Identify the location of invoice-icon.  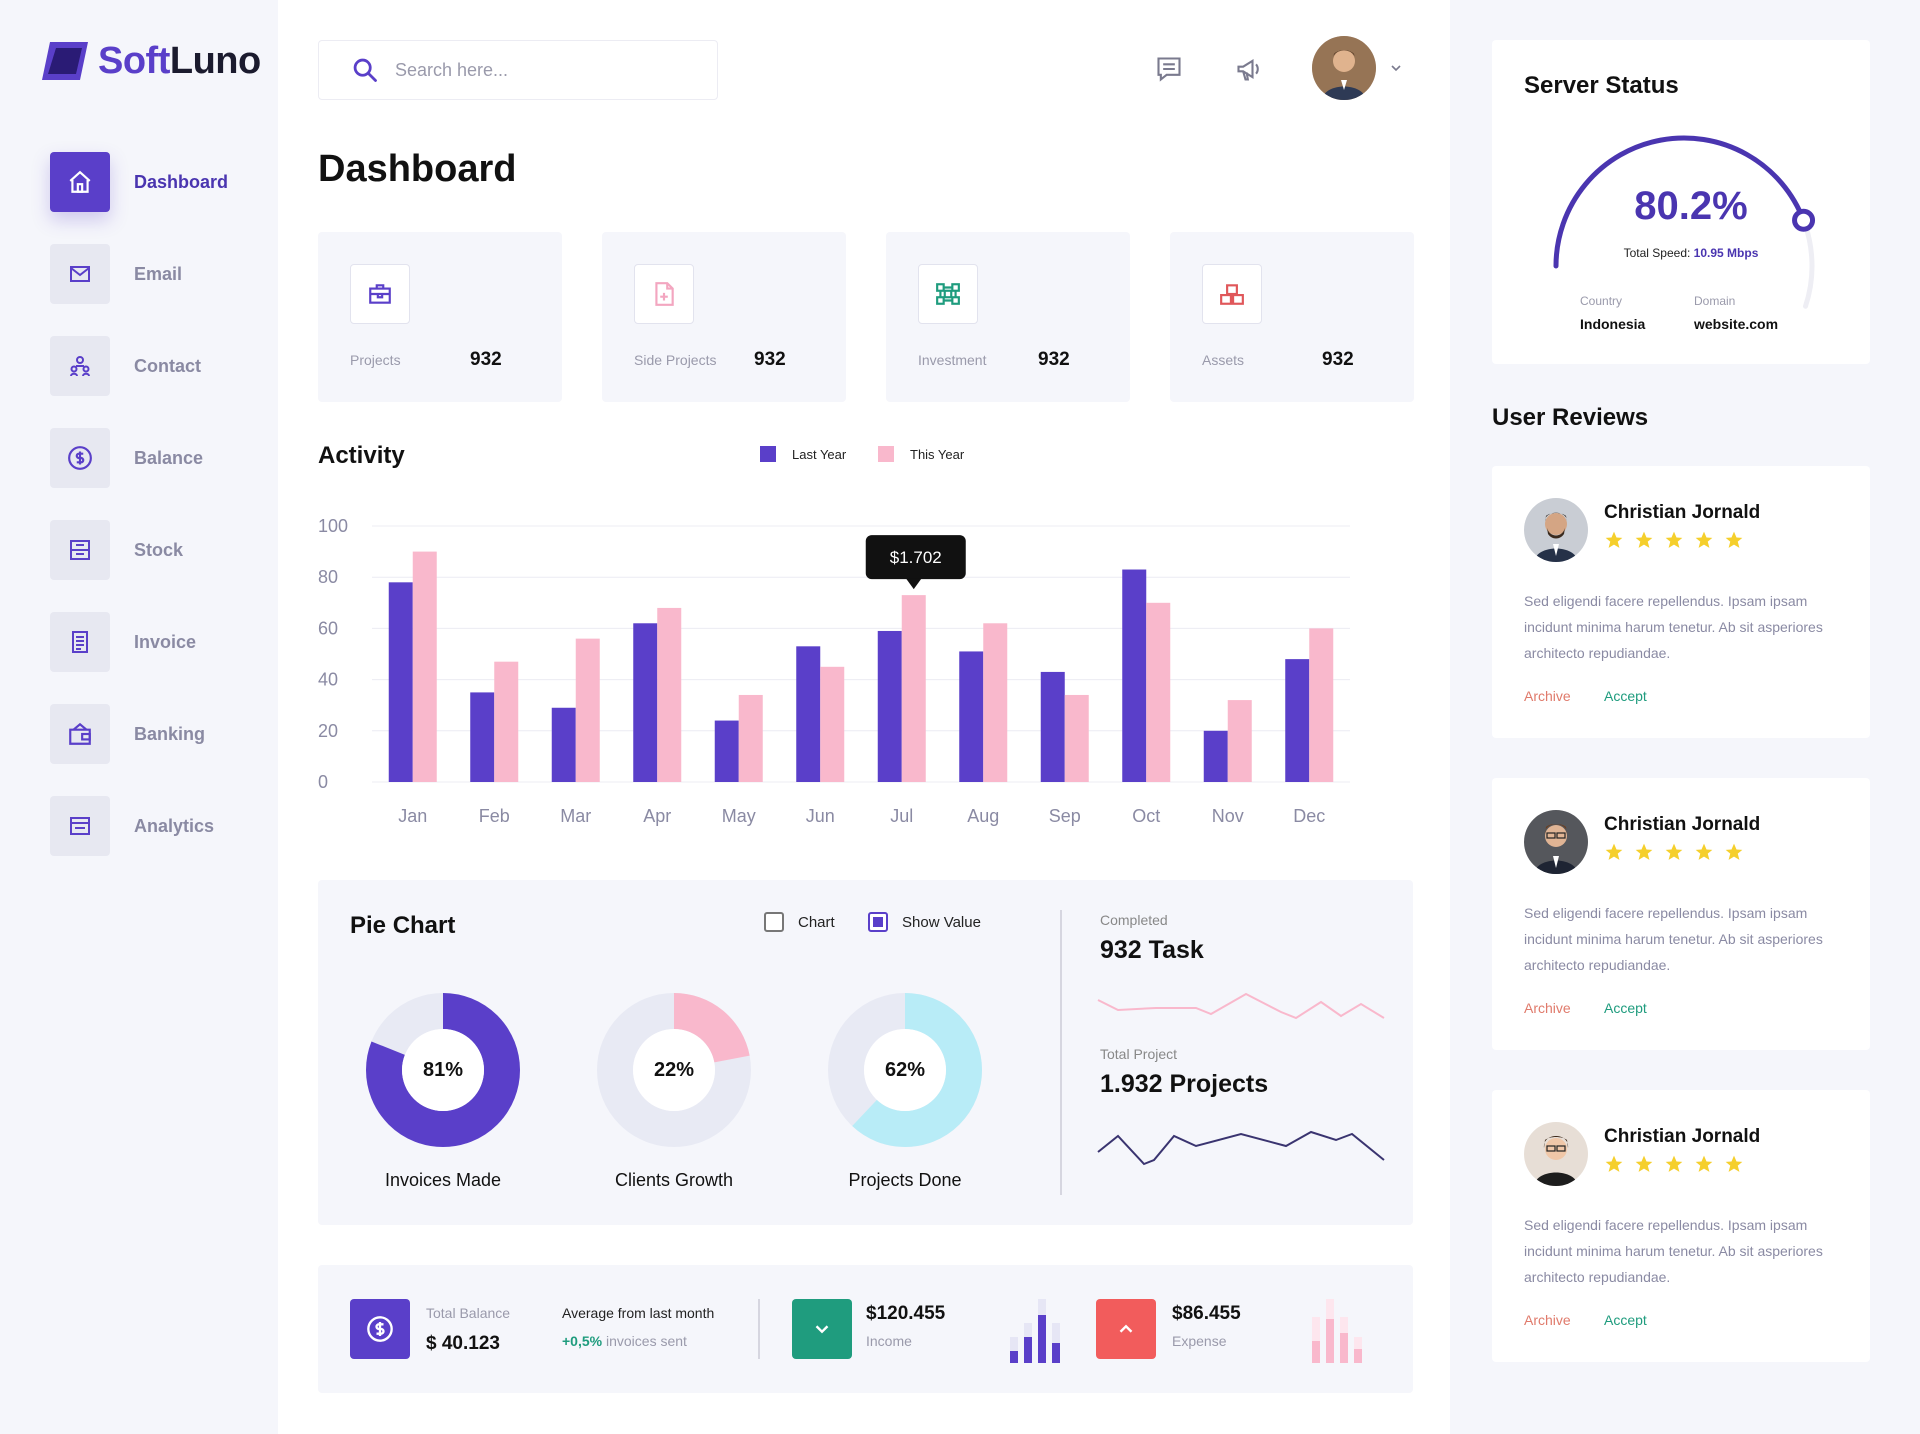
(80, 642).